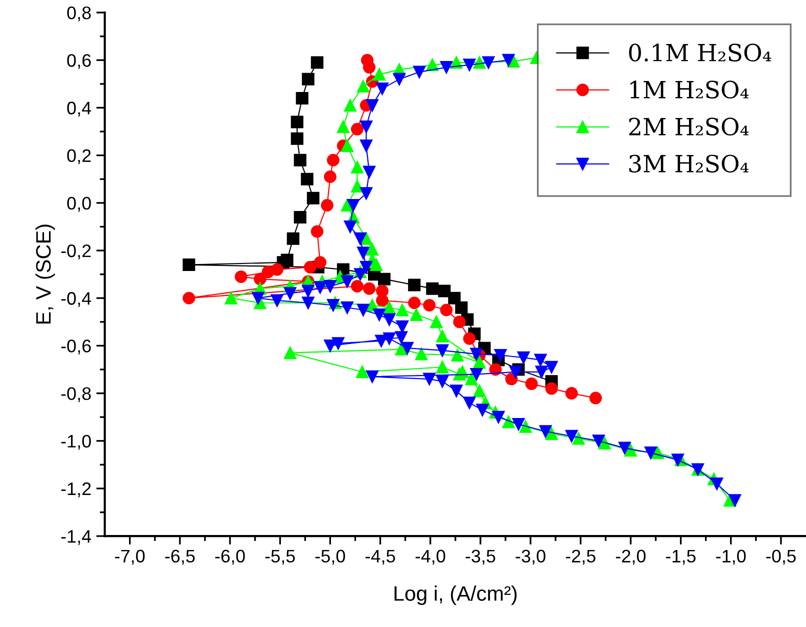 Image resolution: width=806 pixels, height=627 pixels. I want to click on y-tick-label: -1,4, so click(76, 537).